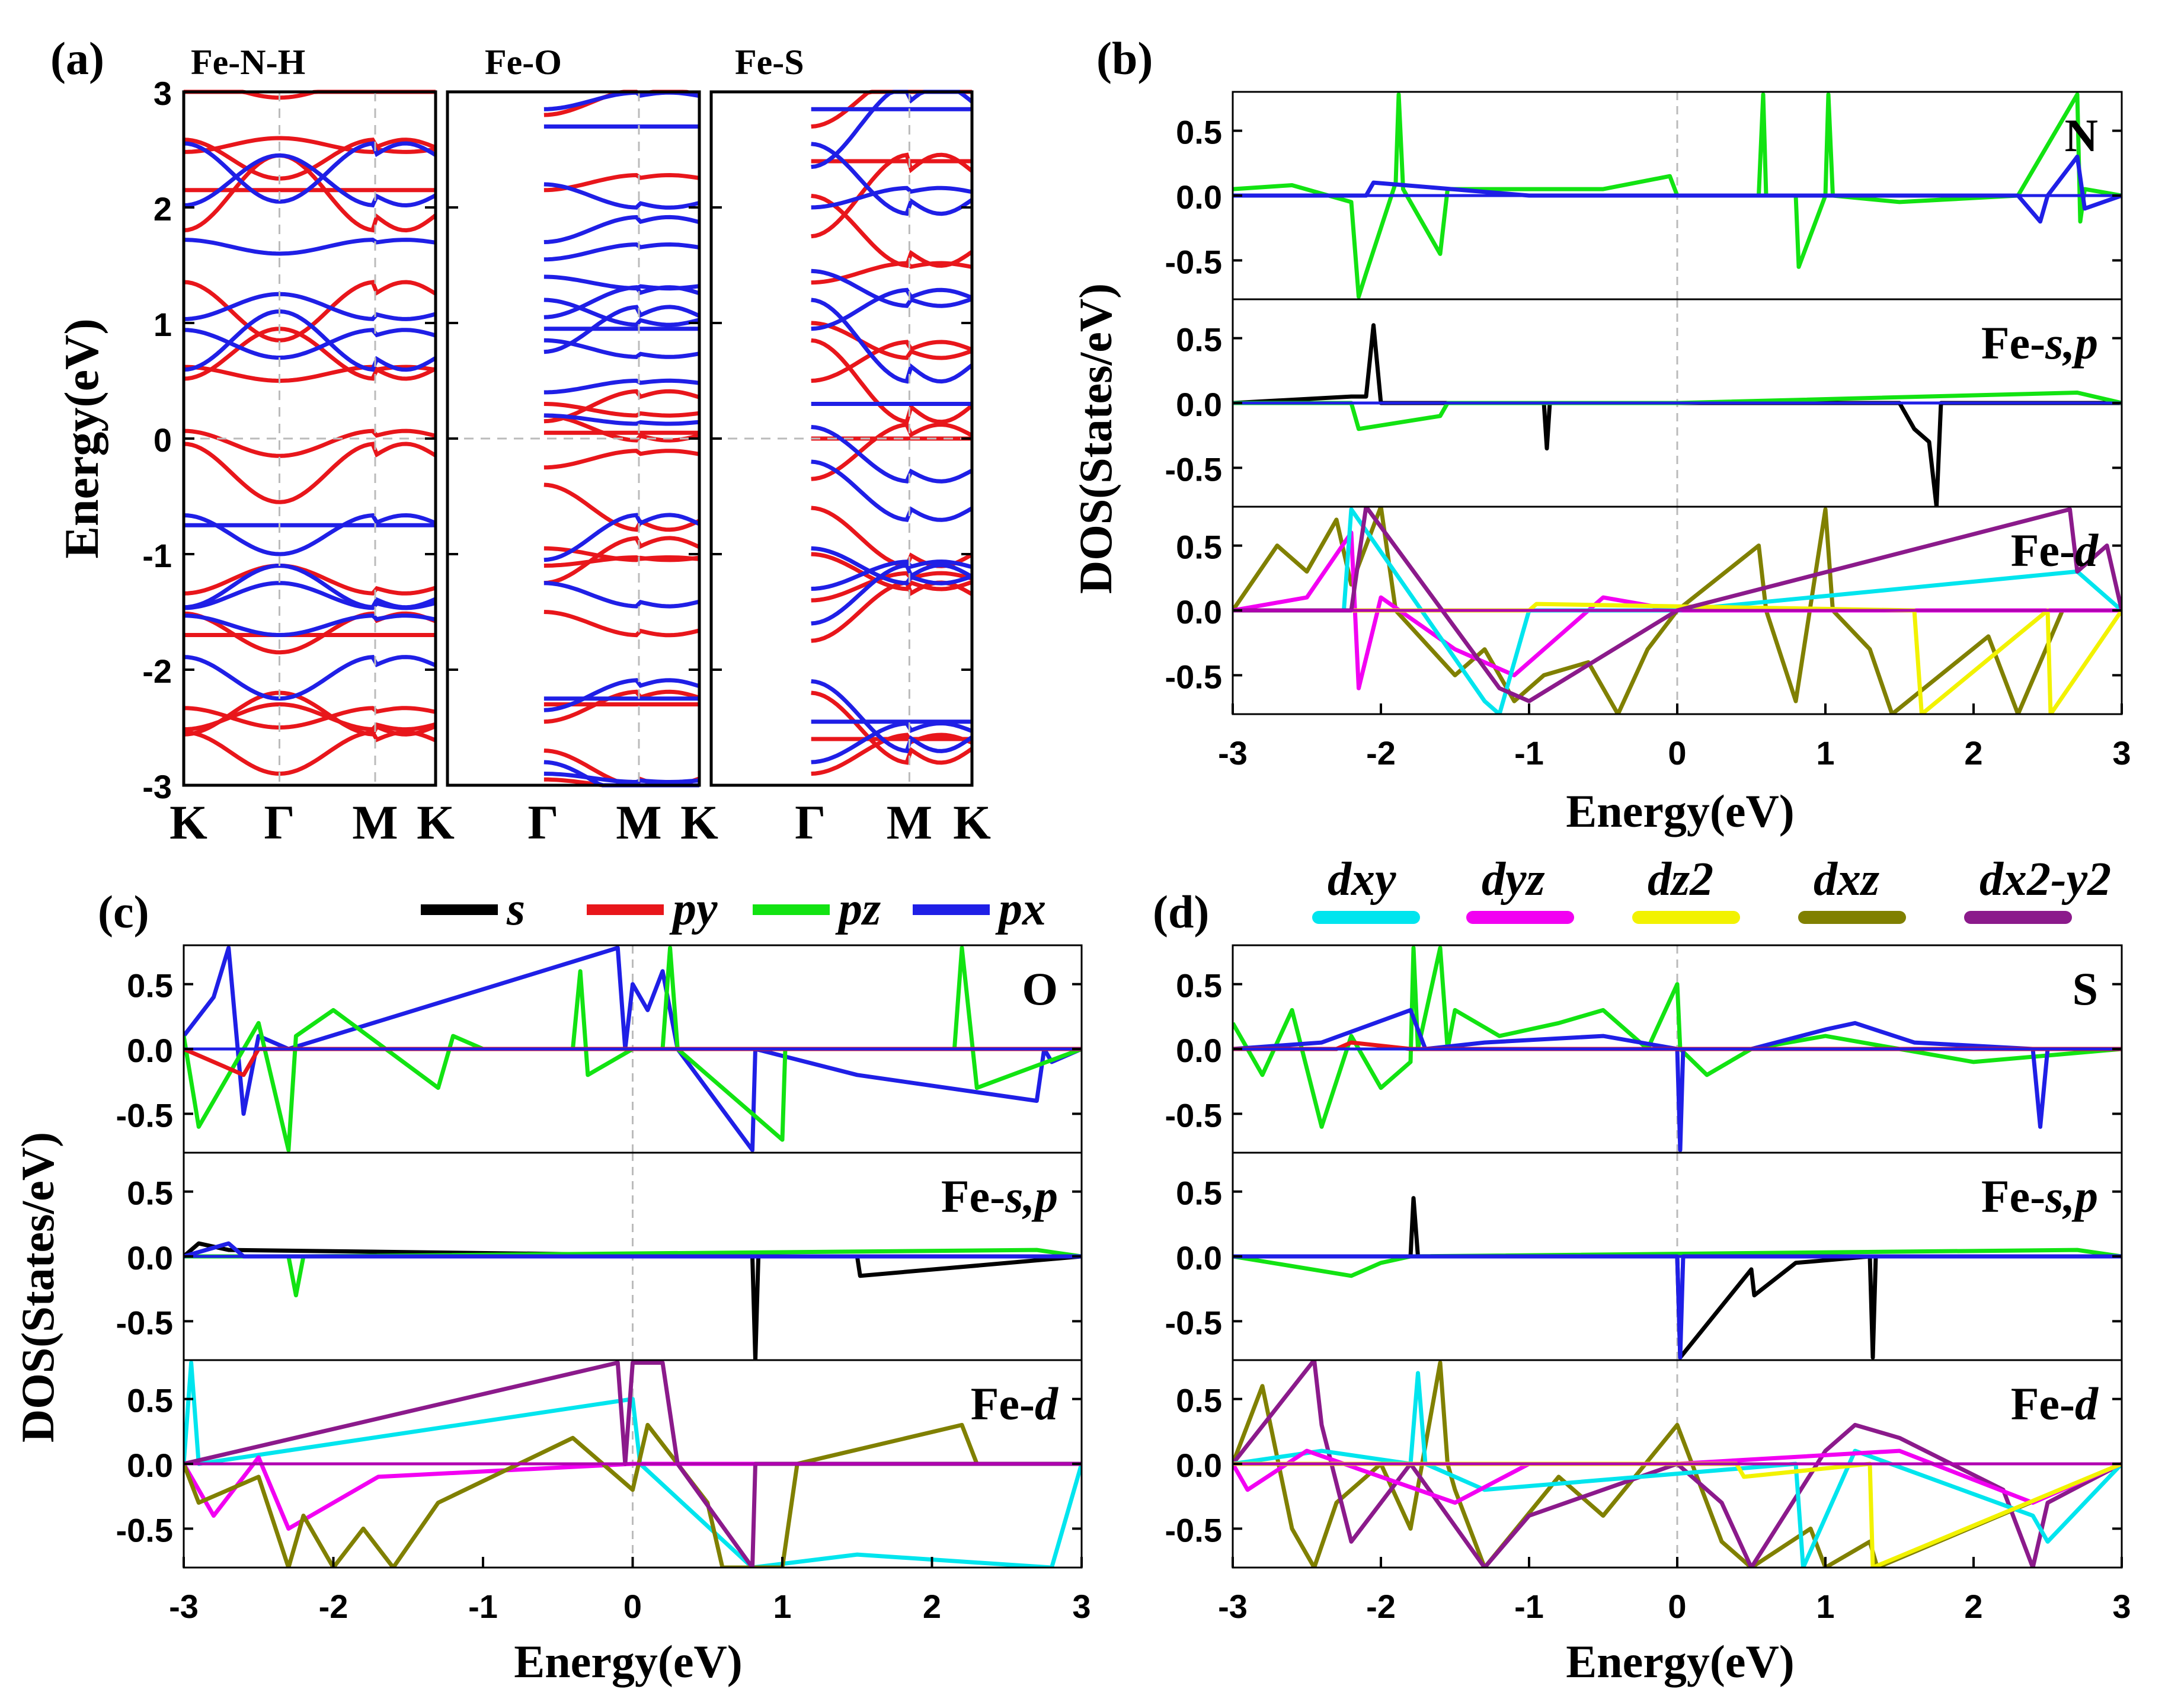 This screenshot has height=1708, width=2165. I want to click on legend-d-orbitals: dxy dyz dz2 dxz dx2-y2, so click(1711, 888).